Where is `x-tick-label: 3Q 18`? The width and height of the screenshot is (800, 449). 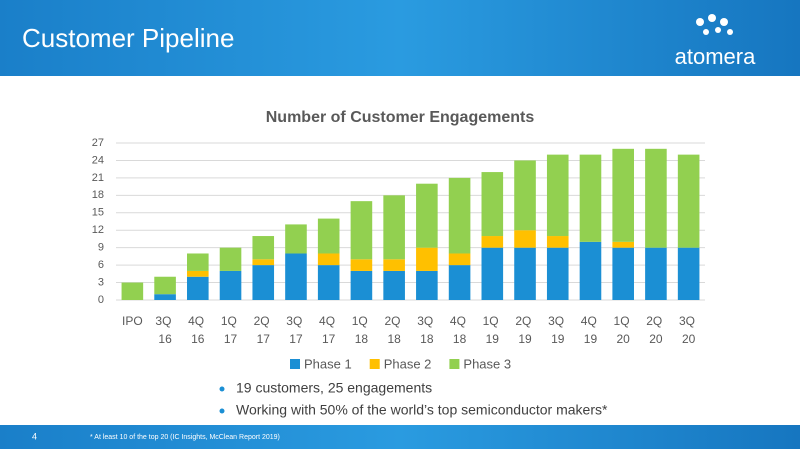 x-tick-label: 3Q 18 is located at coordinates (426, 330).